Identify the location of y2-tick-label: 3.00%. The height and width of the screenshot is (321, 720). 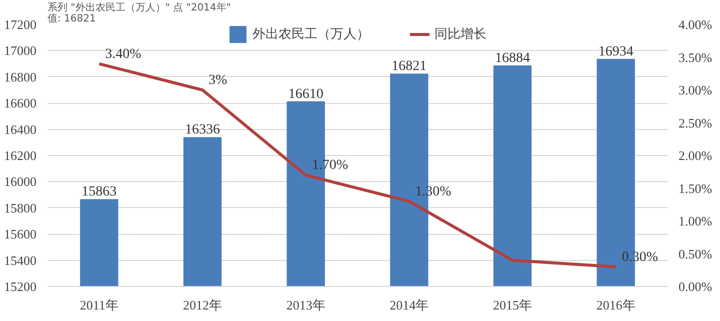
(695, 90).